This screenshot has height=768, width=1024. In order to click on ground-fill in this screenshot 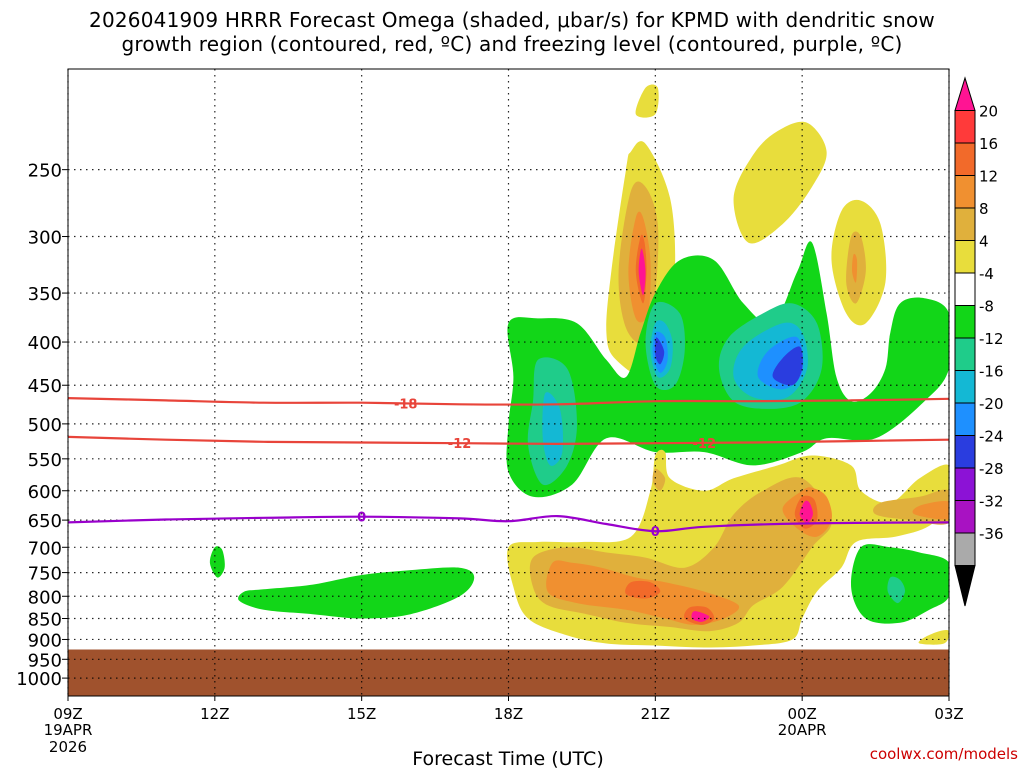, I will do `click(508, 672)`.